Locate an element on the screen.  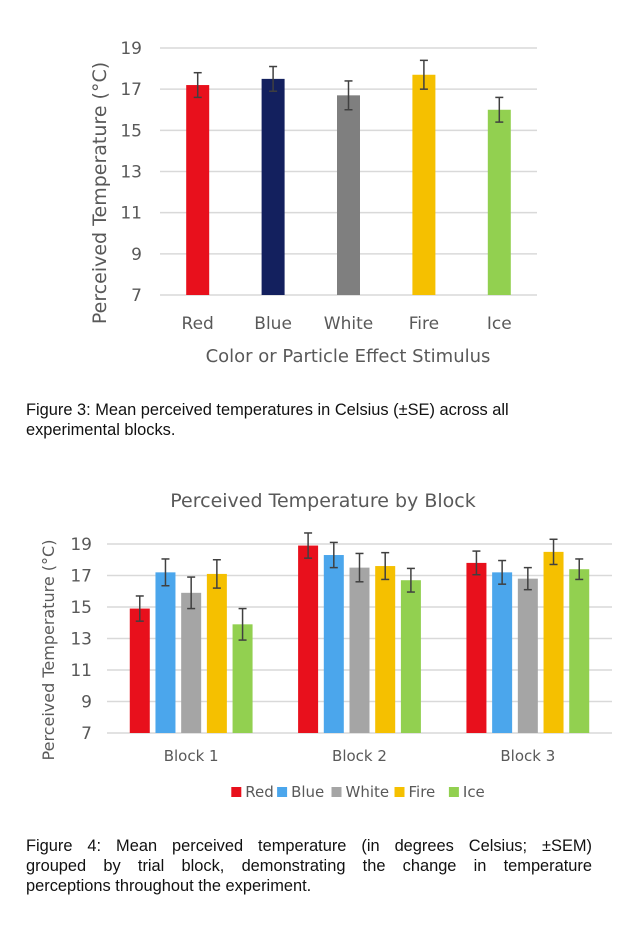
bars is located at coordinates (348, 177).